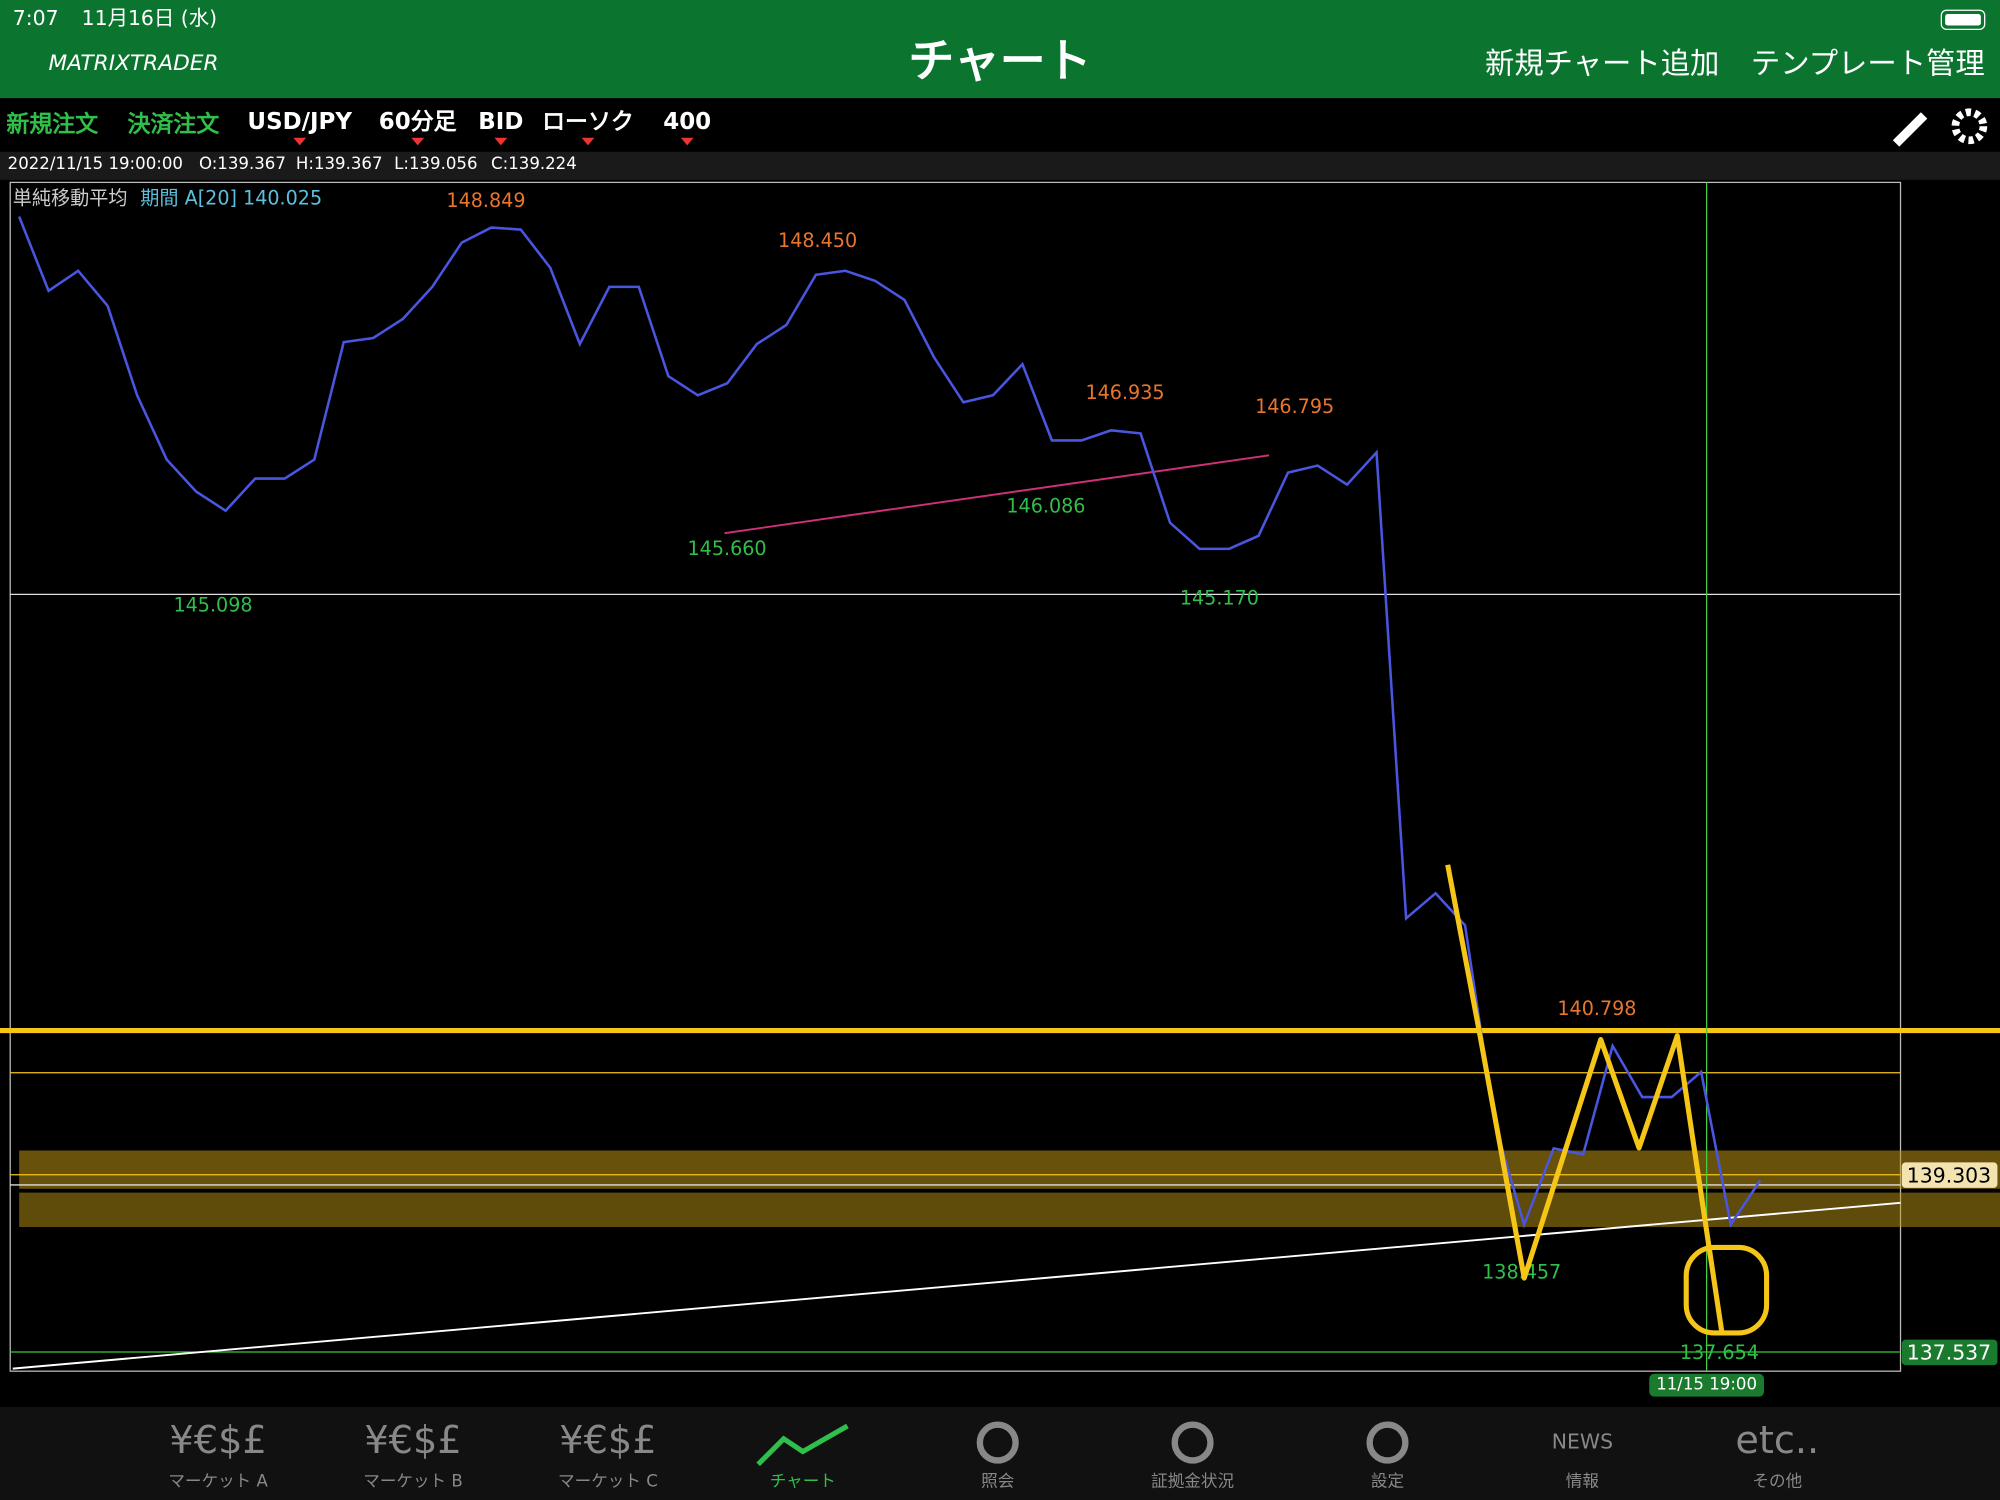  I want to click on ohlc-low: L:139.056, so click(435, 163).